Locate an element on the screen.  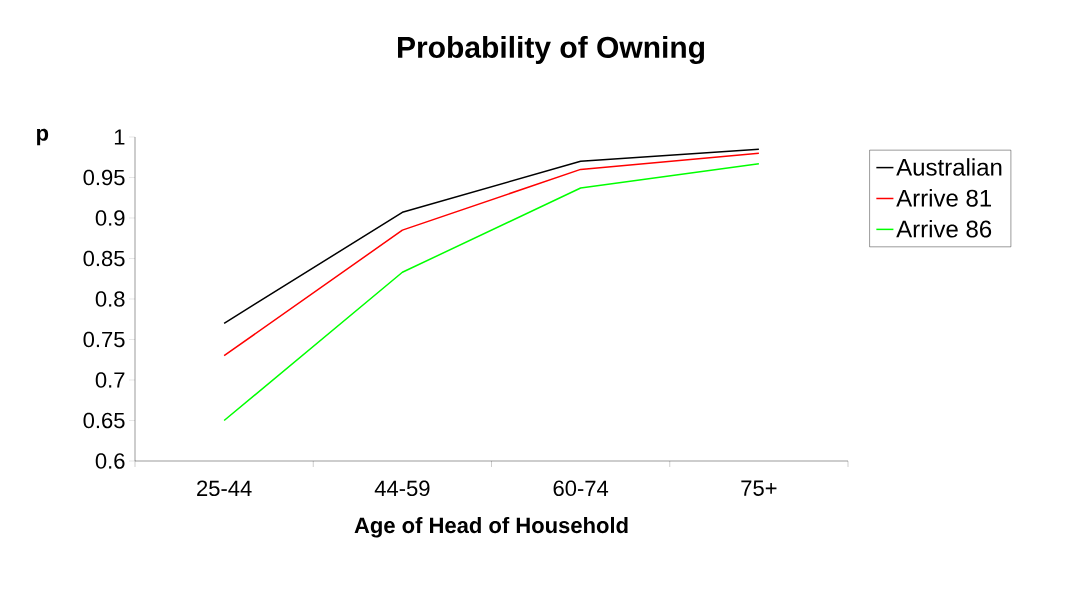
y-tick-label: 0.65 is located at coordinates (104, 420).